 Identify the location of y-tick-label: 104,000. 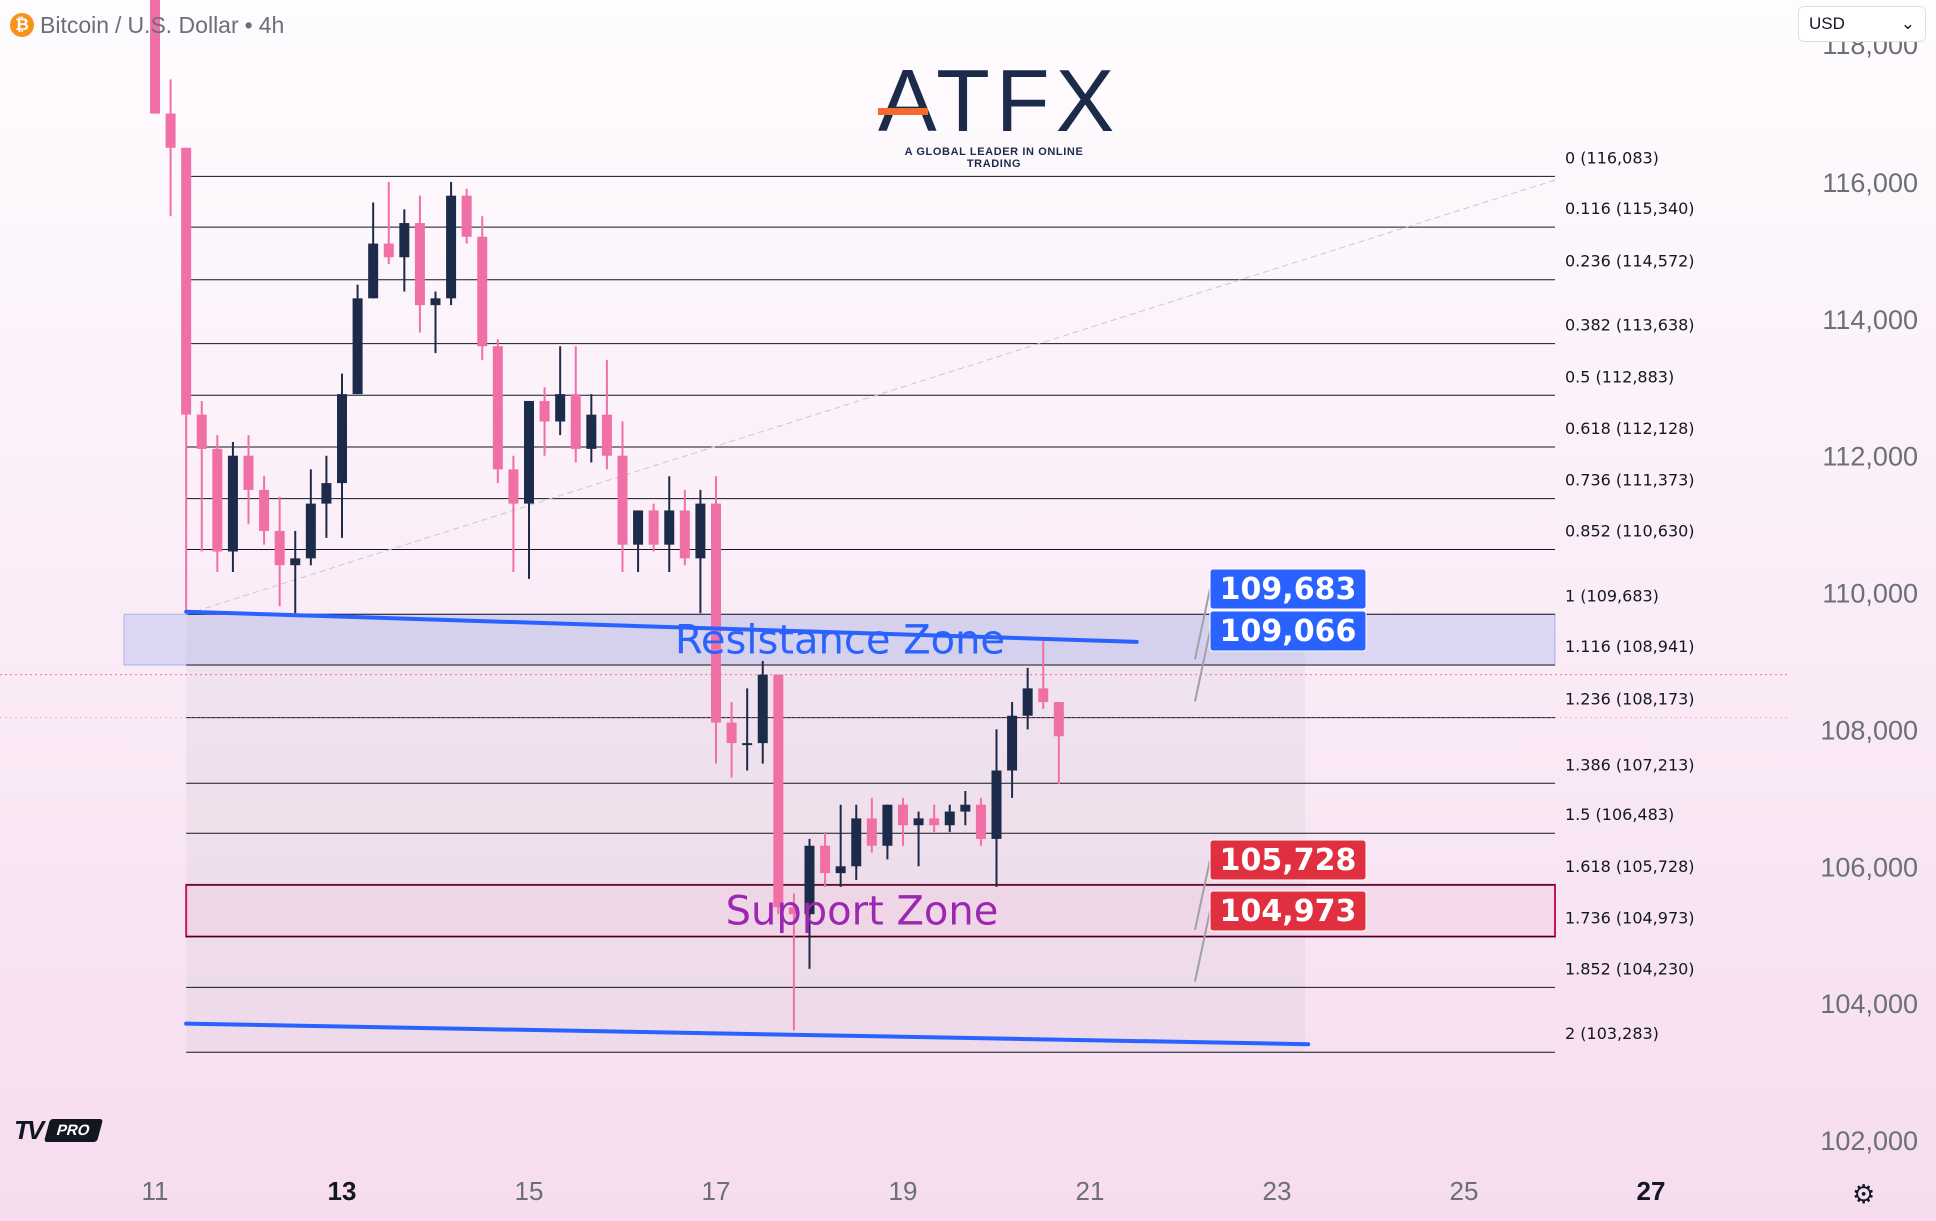
(1869, 1004).